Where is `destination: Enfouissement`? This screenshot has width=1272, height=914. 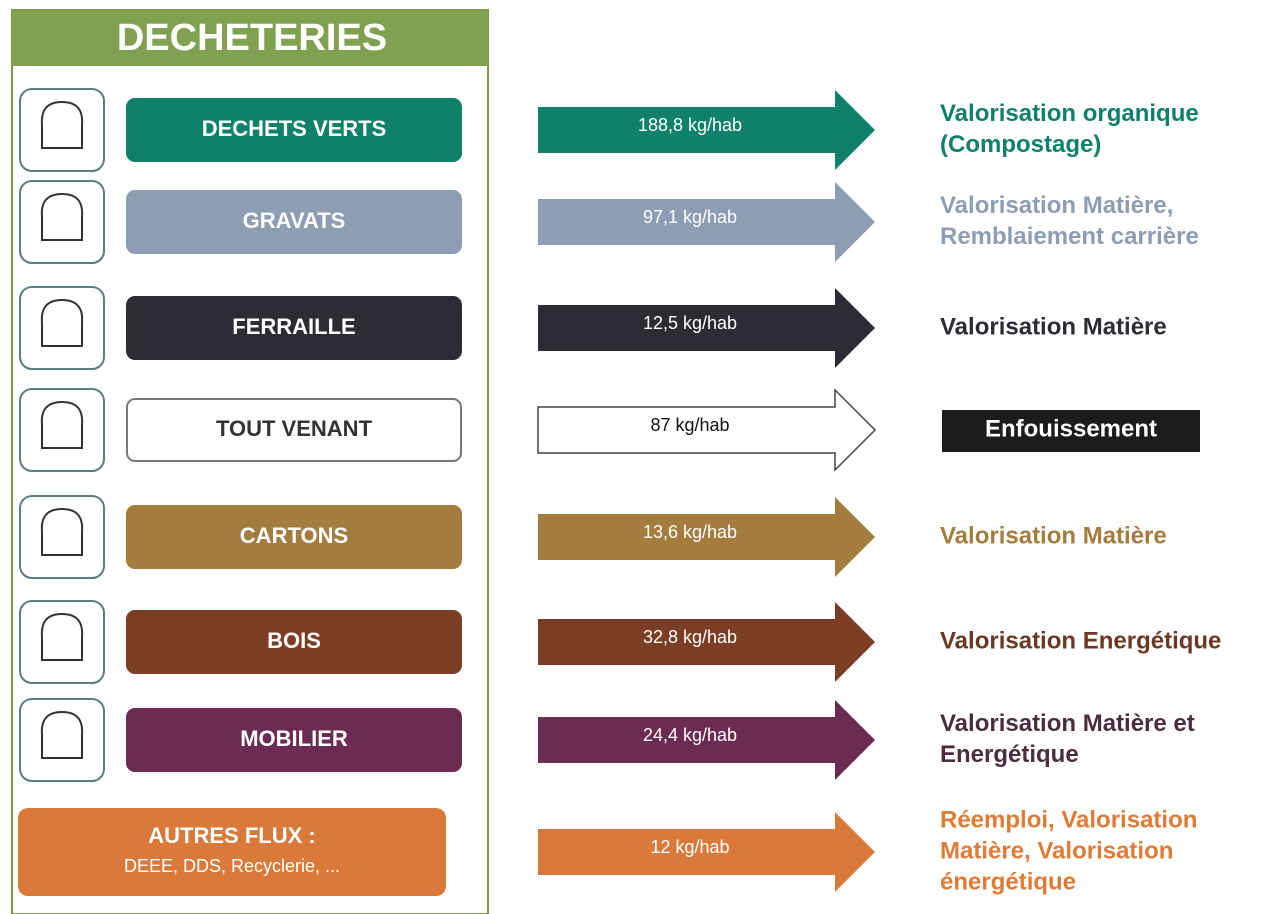 destination: Enfouissement is located at coordinates (1071, 428).